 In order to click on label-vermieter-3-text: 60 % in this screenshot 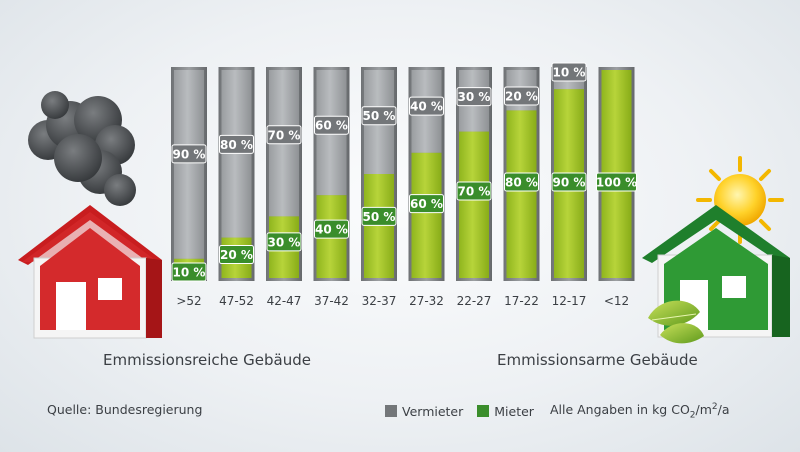, I will do `click(331, 126)`.